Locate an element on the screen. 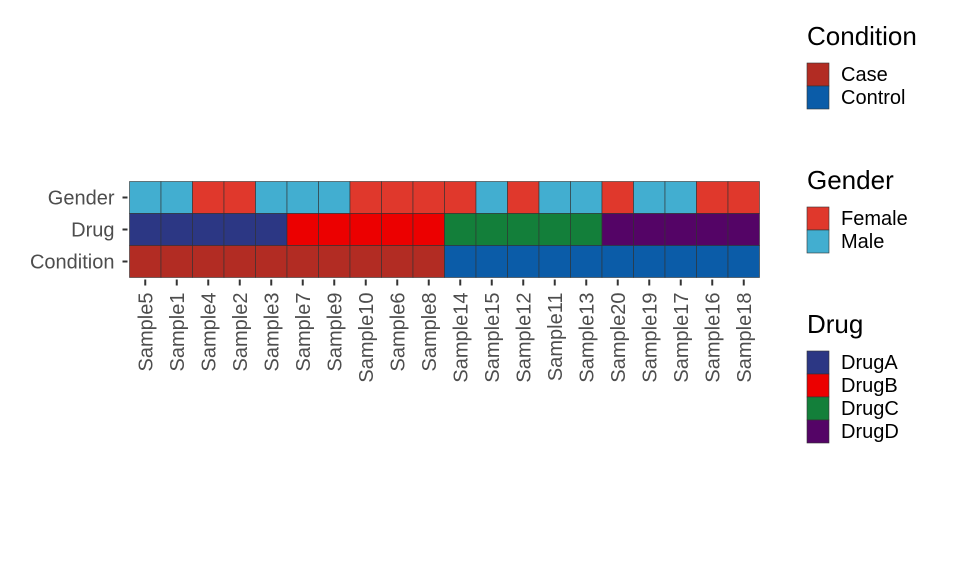 This screenshot has width=960, height=576. legend-label-drugc: DrugC is located at coordinates (870, 409).